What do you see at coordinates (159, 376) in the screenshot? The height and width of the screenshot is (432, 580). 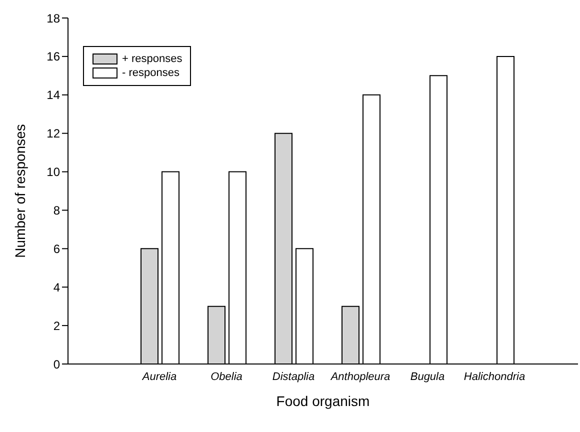 I see `x-tick-label: Aurelia` at bounding box center [159, 376].